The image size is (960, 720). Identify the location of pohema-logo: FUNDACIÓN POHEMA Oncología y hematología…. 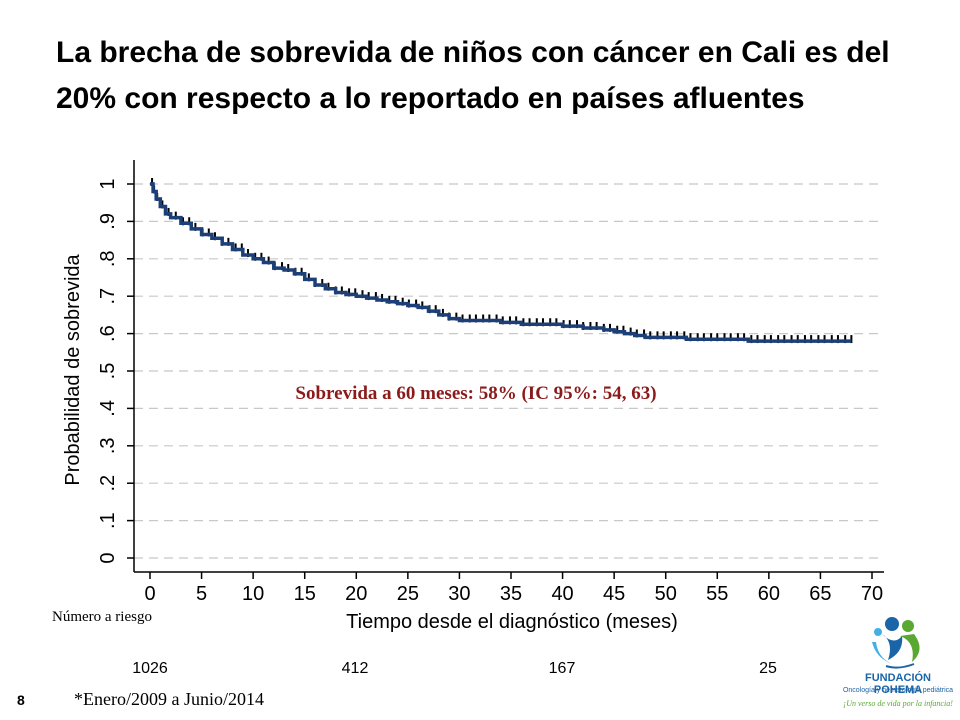
(898, 664).